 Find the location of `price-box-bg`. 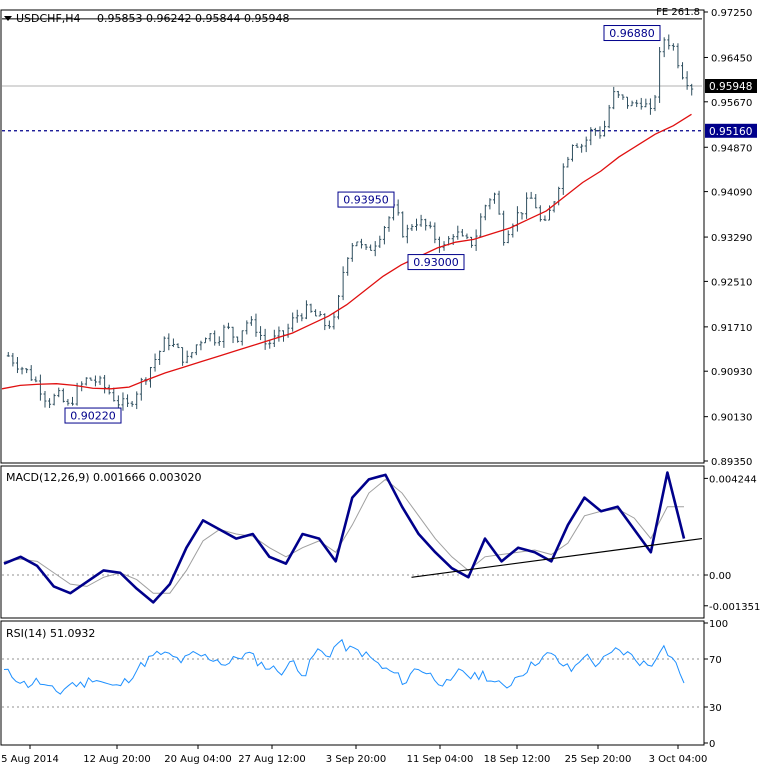

price-box-bg is located at coordinates (731, 85).